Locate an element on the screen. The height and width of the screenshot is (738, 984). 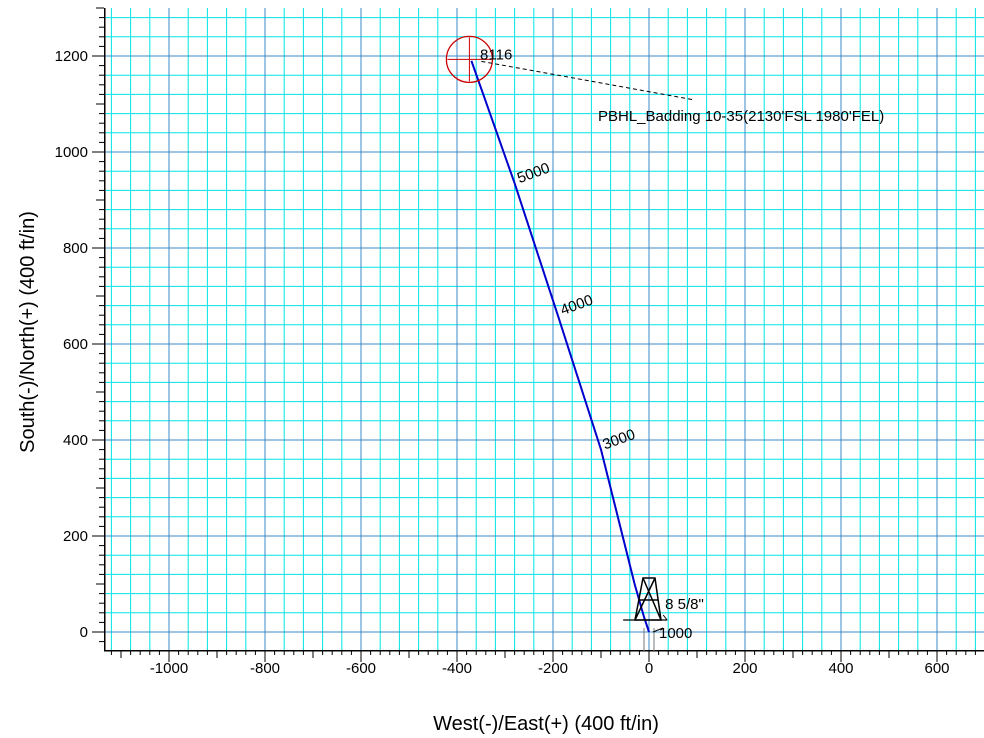
x-axis-title: West(-)/East(+) (400 ft/in) is located at coordinates (546, 724).